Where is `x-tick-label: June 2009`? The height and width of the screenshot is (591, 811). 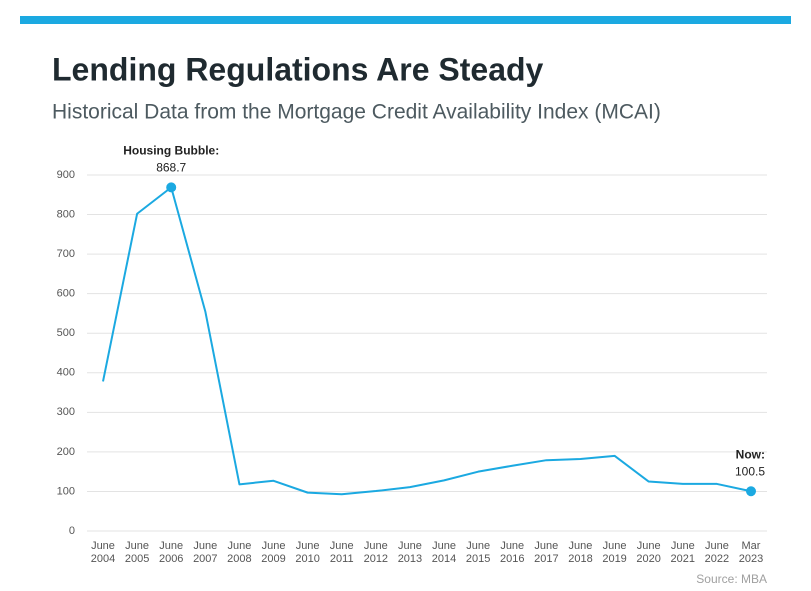 x-tick-label: June 2009 is located at coordinates (273, 552).